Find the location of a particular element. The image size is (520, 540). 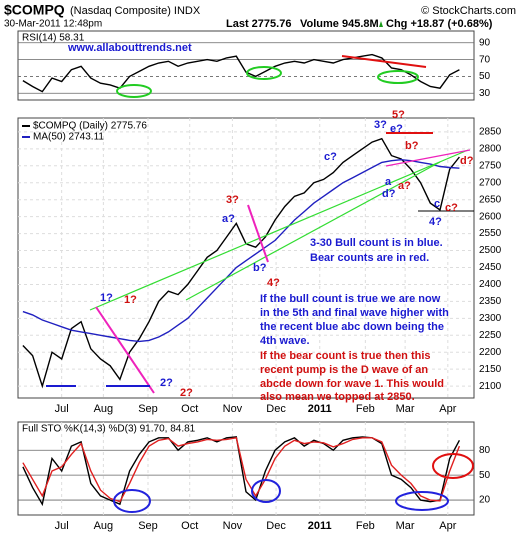

y-tick-label: 70 is located at coordinates (485, 59).